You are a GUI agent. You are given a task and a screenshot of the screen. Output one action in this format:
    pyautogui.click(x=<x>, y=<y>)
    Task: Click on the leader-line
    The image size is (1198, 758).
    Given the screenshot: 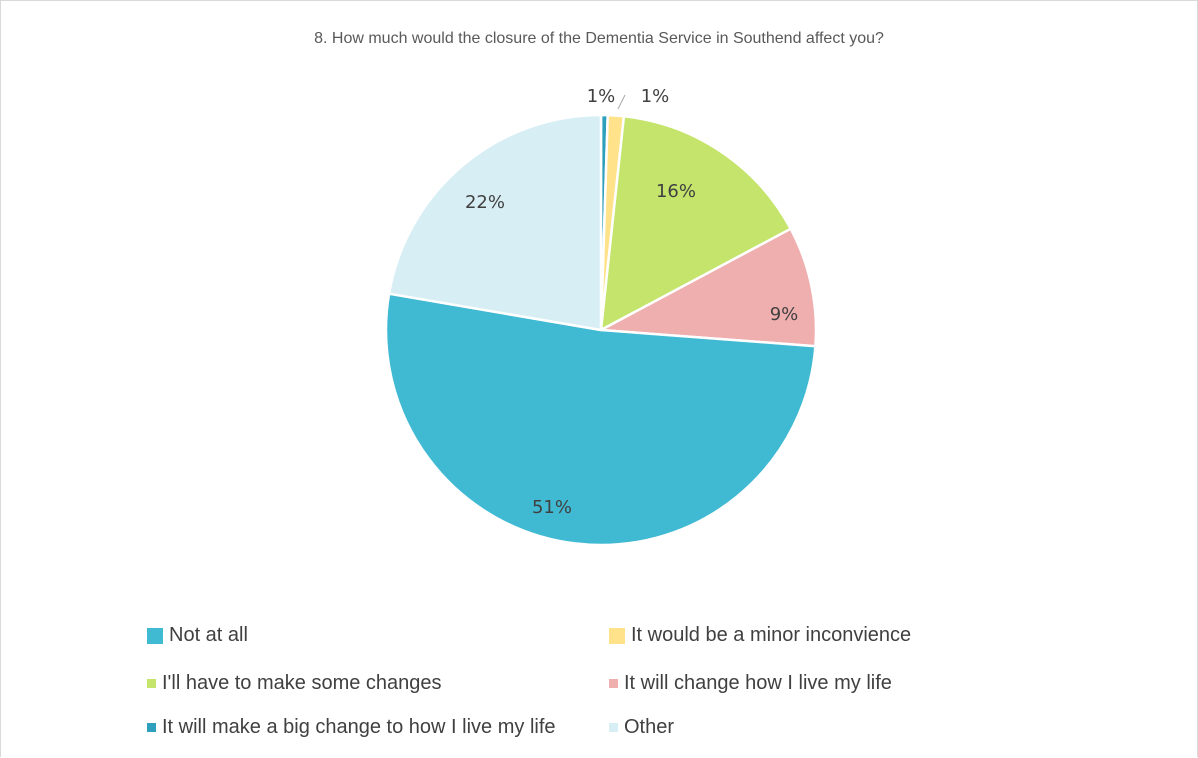 What is the action you would take?
    pyautogui.click(x=621, y=102)
    